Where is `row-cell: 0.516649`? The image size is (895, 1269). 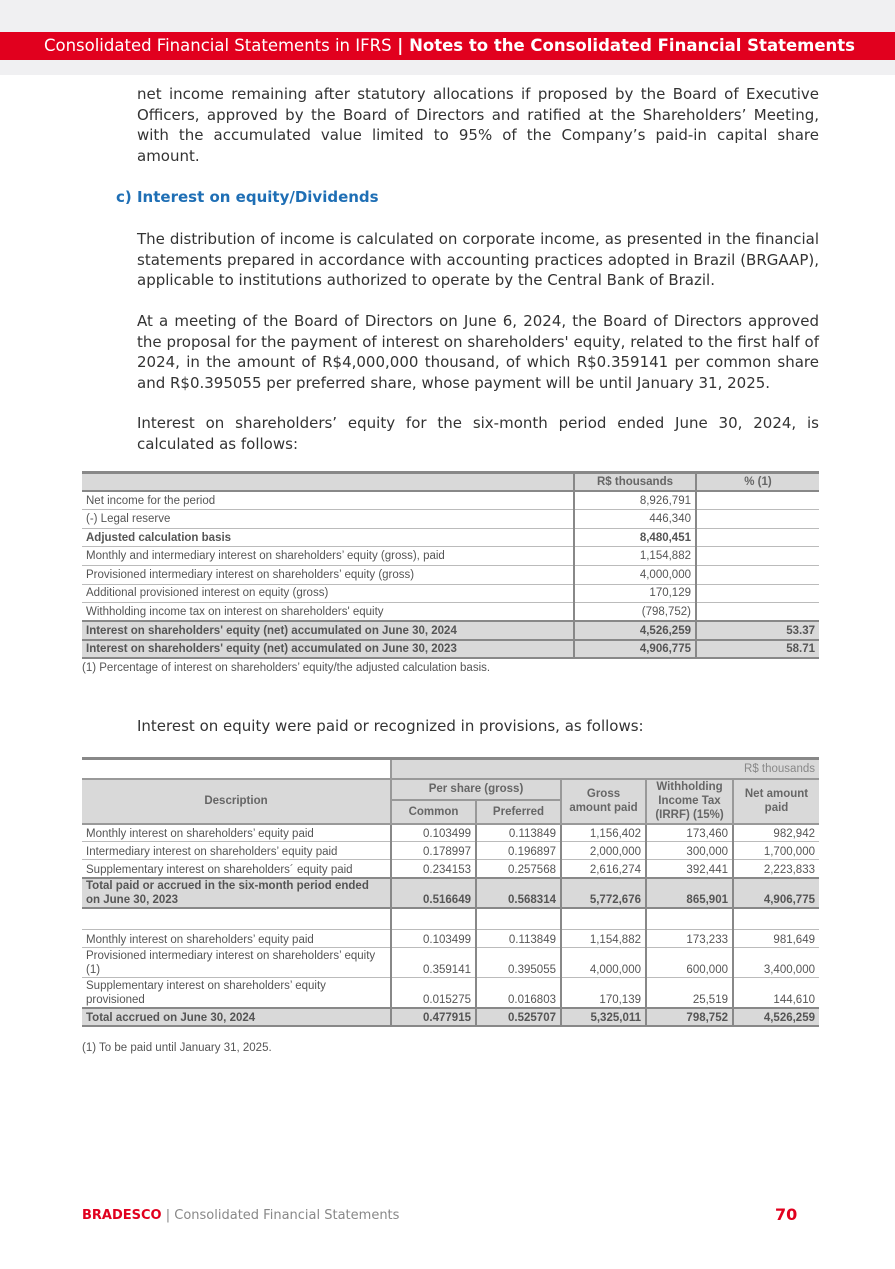
row-cell: 0.516649 is located at coordinates (433, 892).